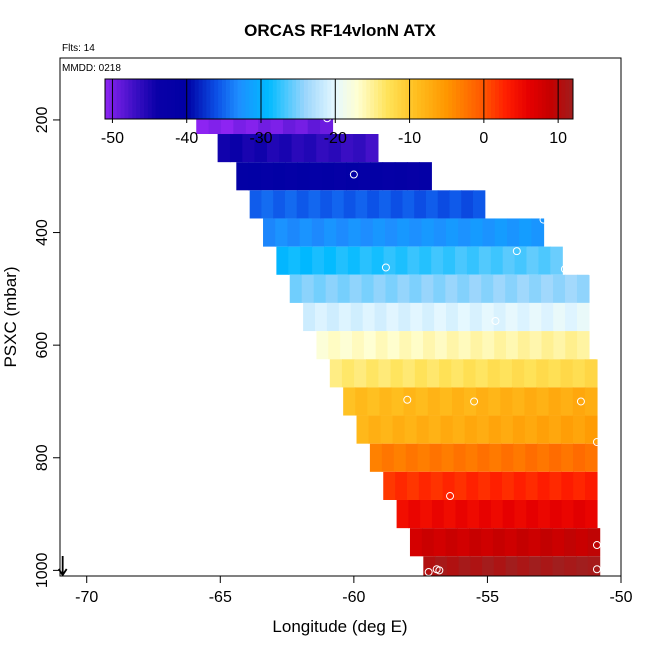  What do you see at coordinates (42, 345) in the screenshot?
I see `y-tick-label: 600` at bounding box center [42, 345].